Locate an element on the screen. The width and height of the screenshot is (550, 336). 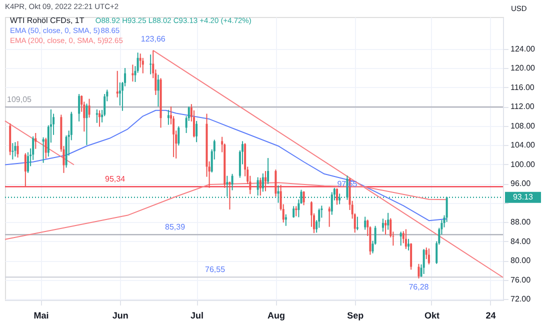
x-tick-label: Jul is located at coordinates (197, 315).